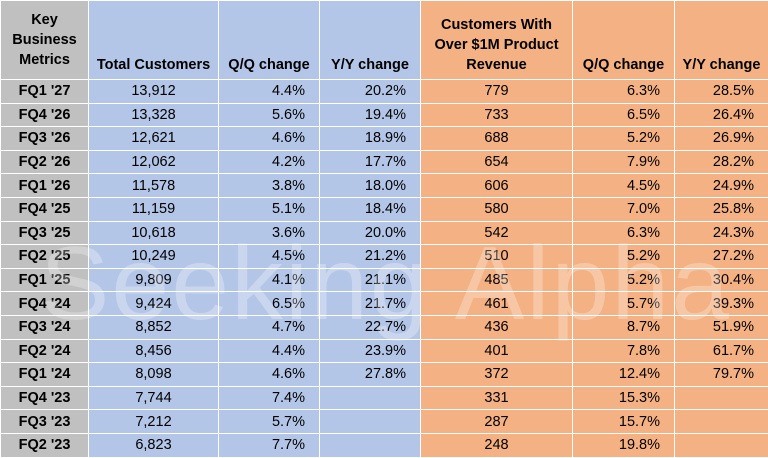 This screenshot has height=458, width=768. What do you see at coordinates (497, 280) in the screenshot?
I see `large-customers-cell: 485` at bounding box center [497, 280].